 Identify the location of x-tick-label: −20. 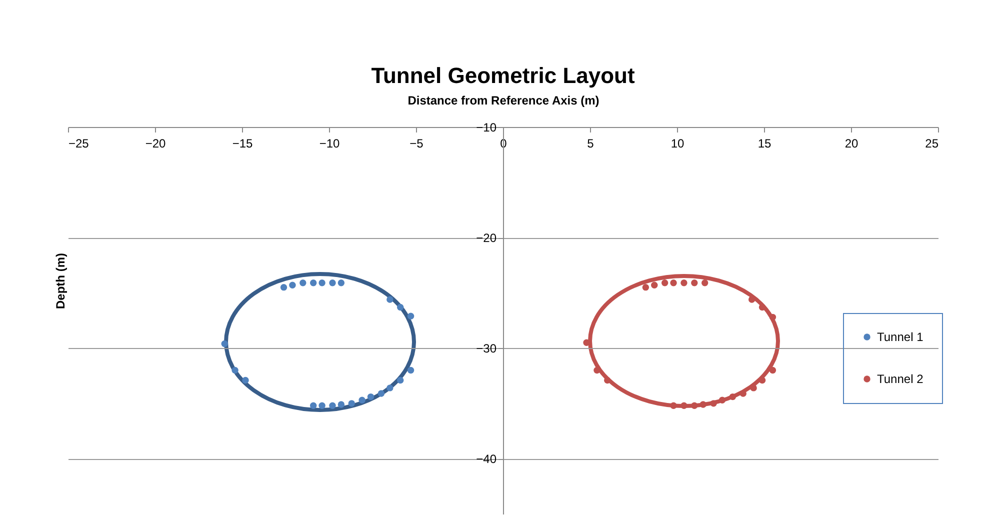
(155, 143).